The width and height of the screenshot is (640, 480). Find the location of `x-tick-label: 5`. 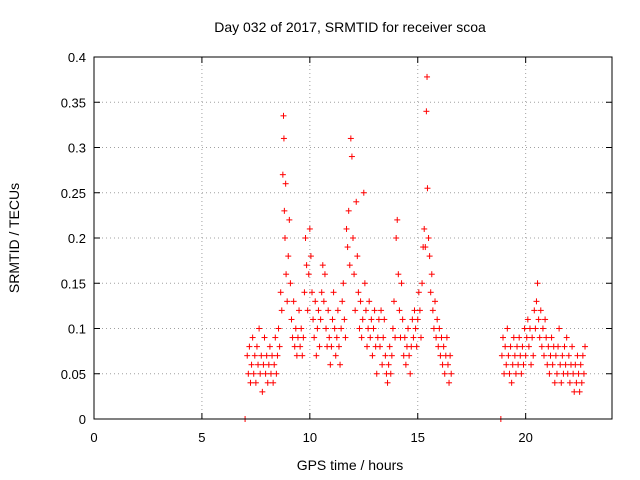

x-tick-label: 5 is located at coordinates (201, 437).